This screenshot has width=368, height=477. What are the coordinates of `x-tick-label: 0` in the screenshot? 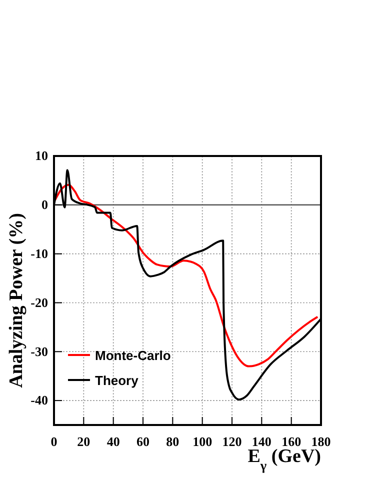 It's located at (54, 442).